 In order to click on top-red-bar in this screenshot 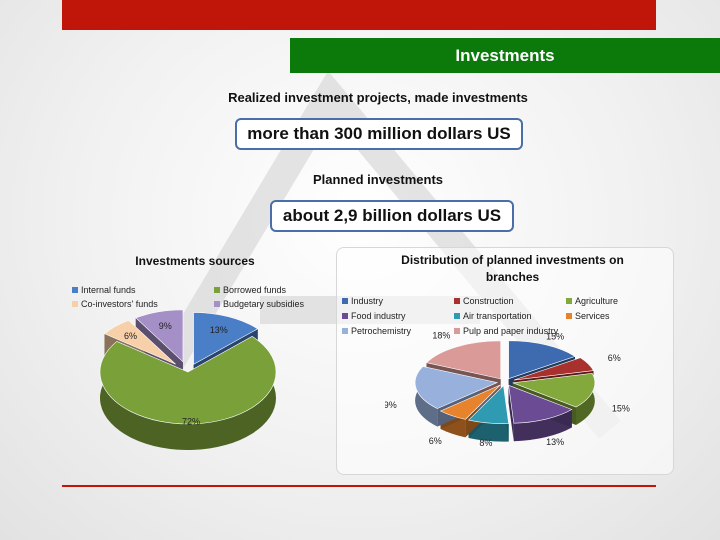, I will do `click(359, 15)`.